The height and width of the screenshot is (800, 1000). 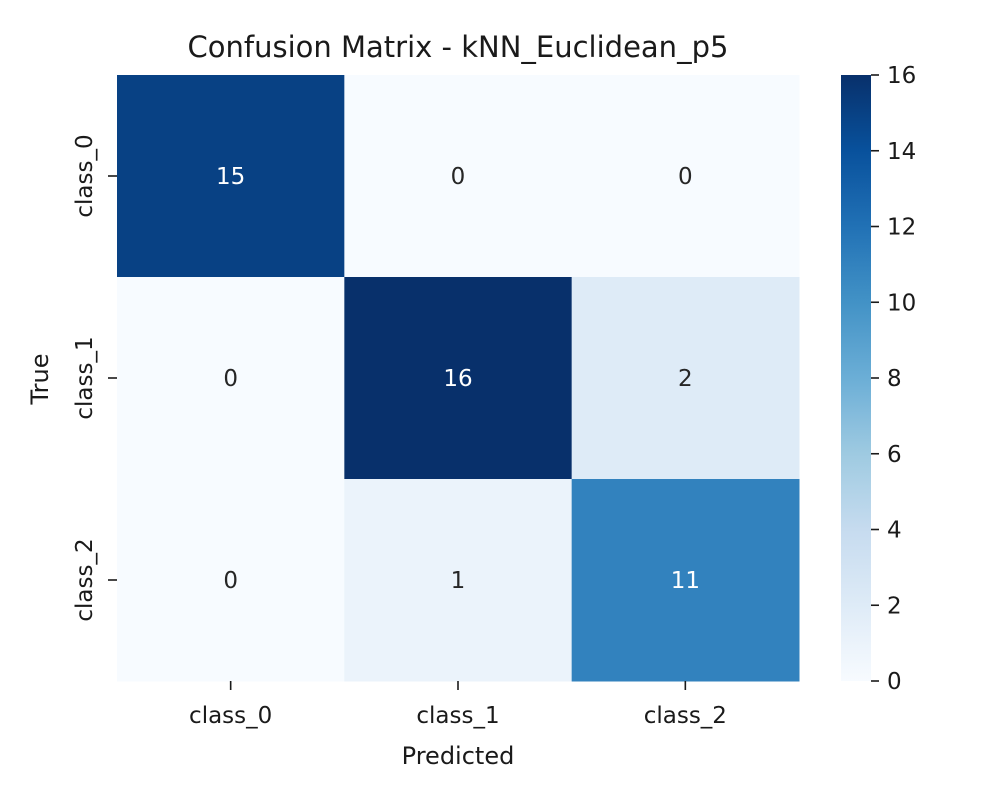 I want to click on heatmap-cell-r2-c2, so click(x=685, y=580).